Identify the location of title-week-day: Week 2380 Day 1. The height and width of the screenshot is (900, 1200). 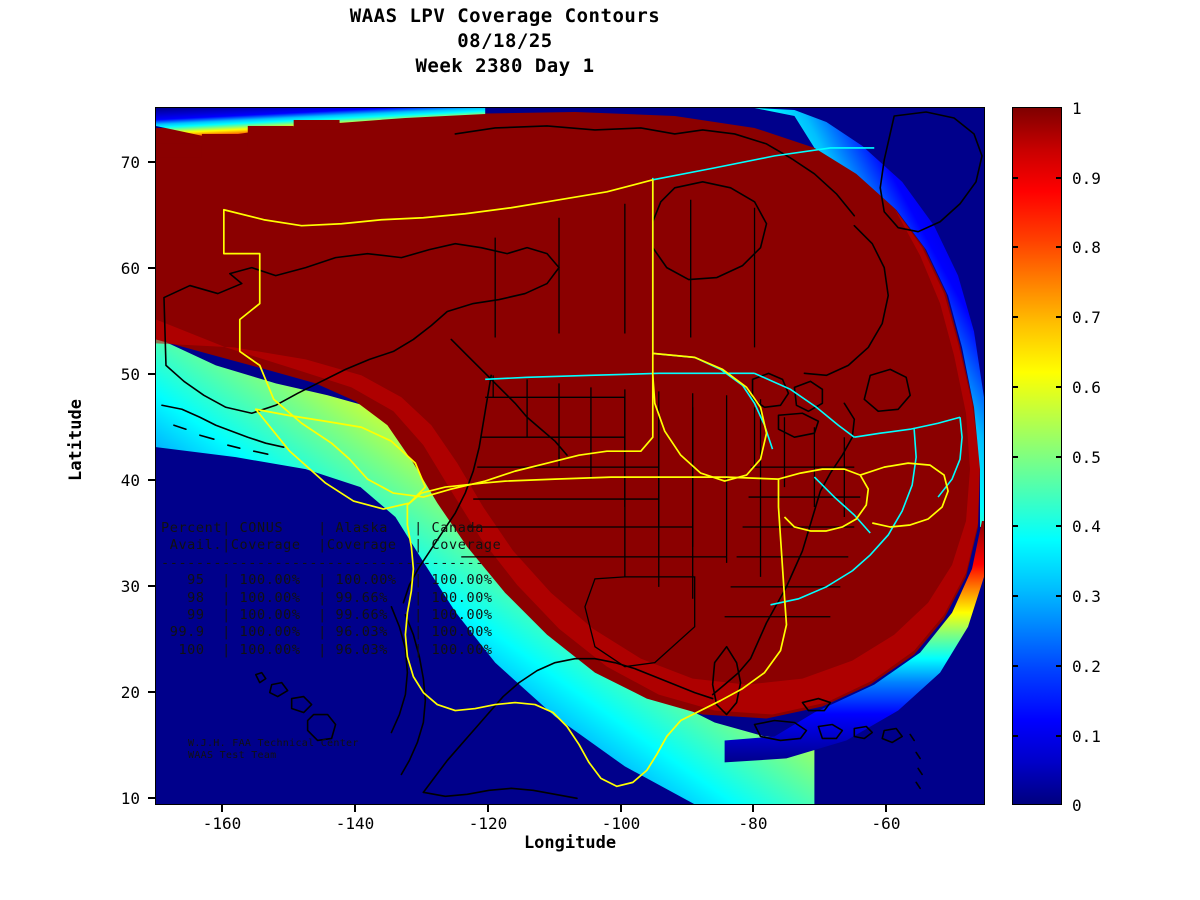
(505, 66).